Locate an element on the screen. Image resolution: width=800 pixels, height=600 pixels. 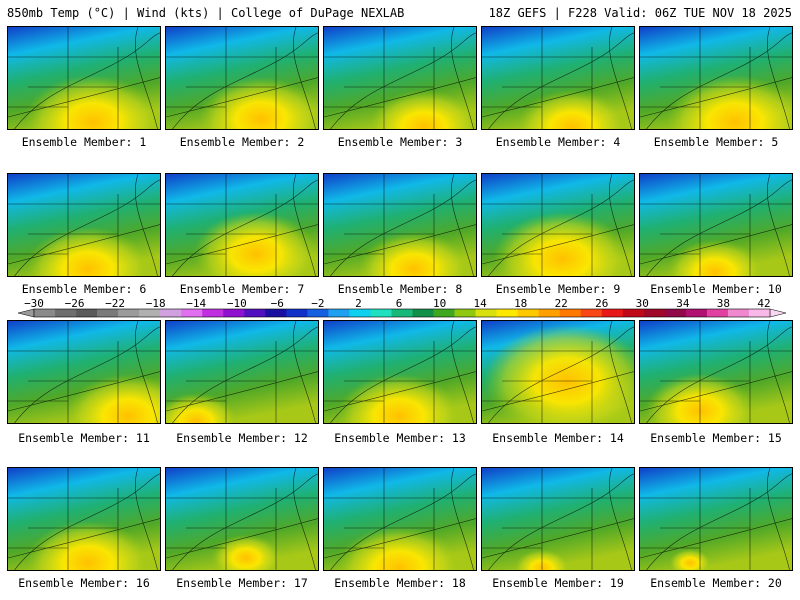
ensemble-member-label: Ensemble Member: 6 is located at coordinates (84, 289).